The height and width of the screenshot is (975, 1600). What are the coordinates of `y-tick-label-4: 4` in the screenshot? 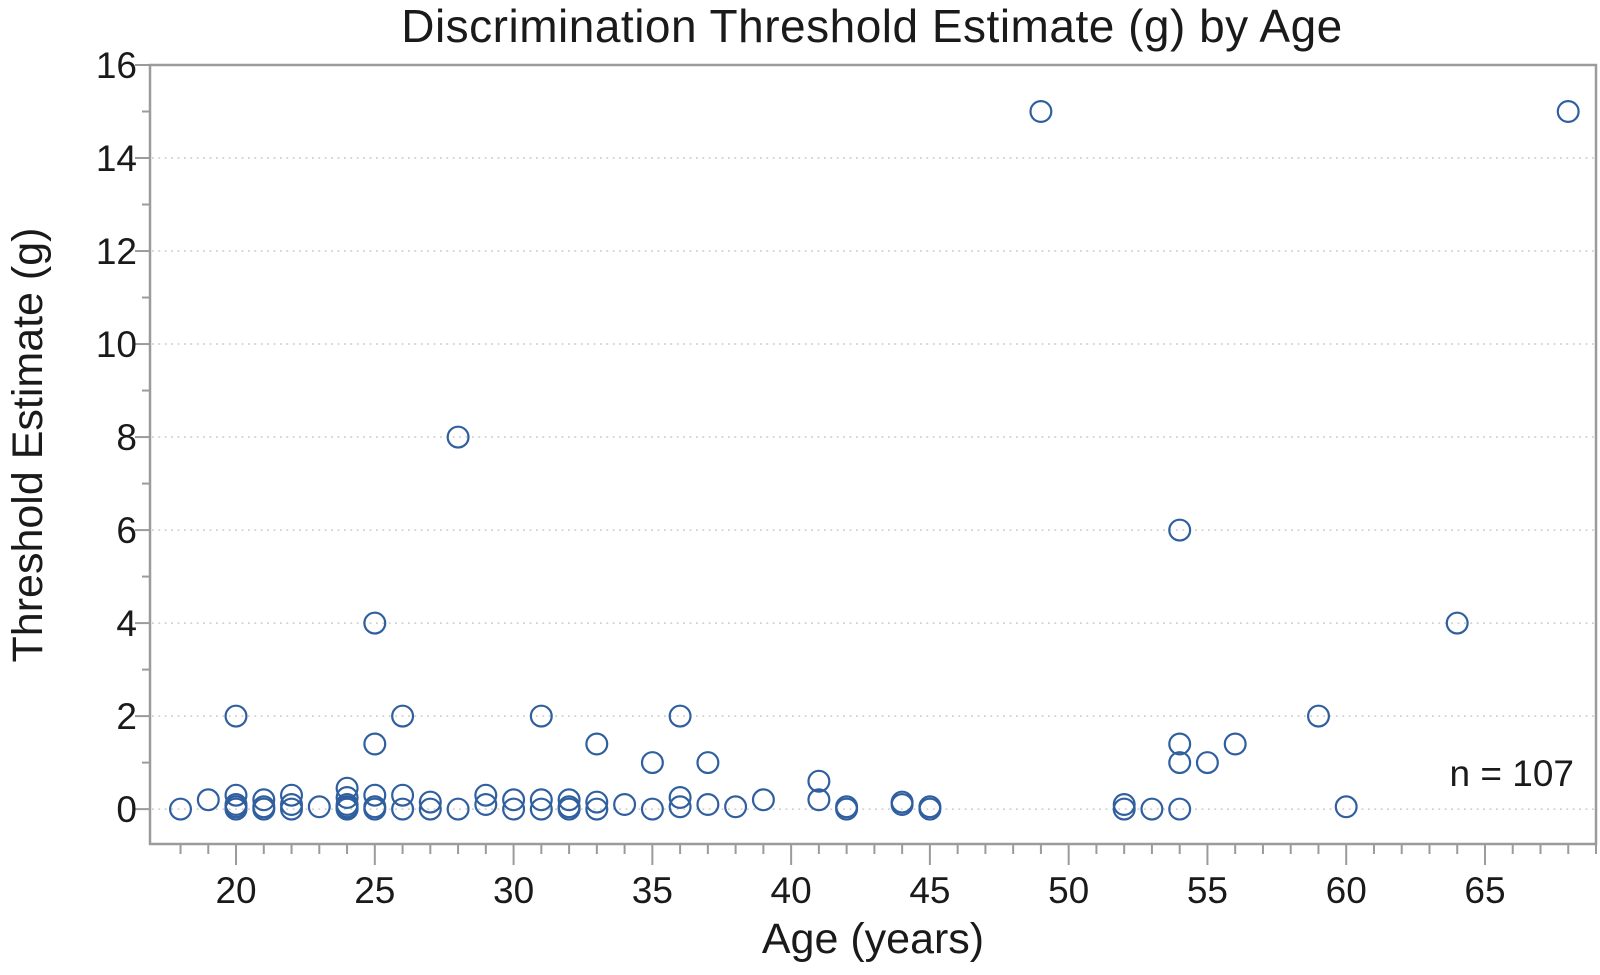 It's located at (126, 623).